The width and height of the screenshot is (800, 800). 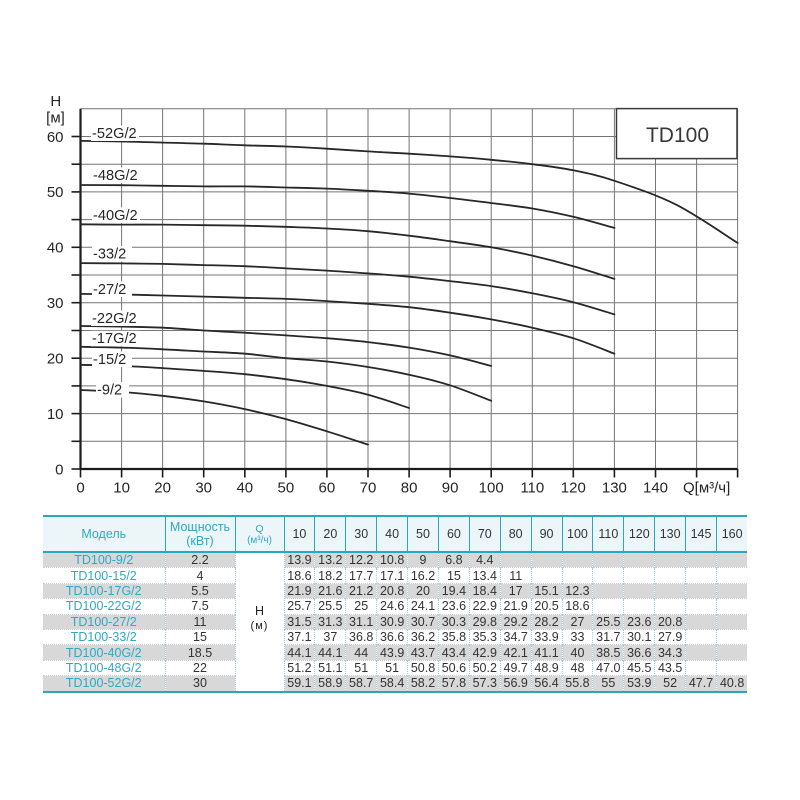 I want to click on svg-text: -27/2, so click(x=109, y=290).